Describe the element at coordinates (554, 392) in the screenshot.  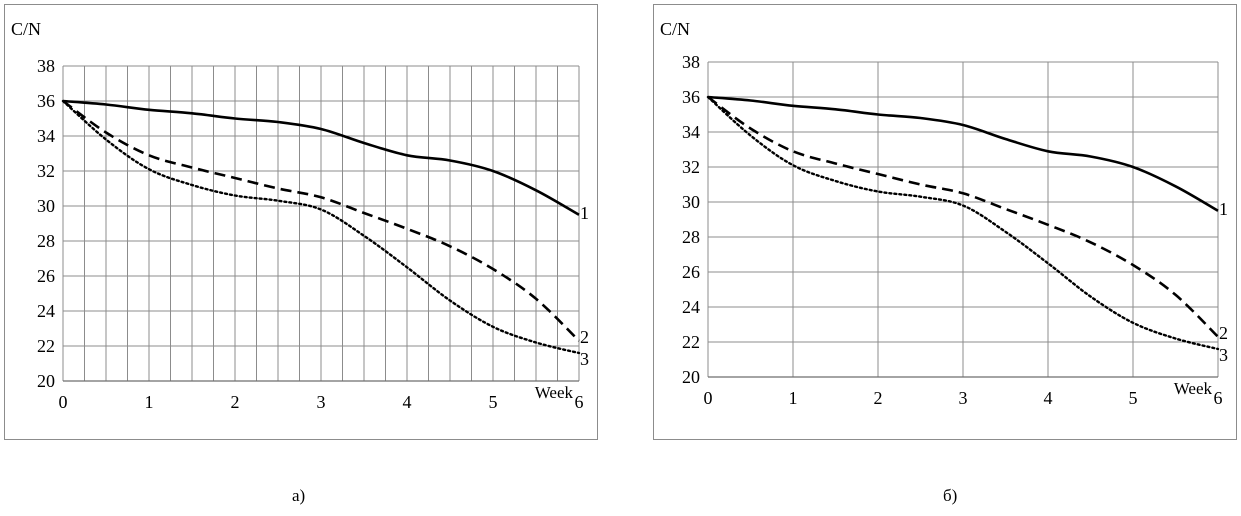
I see `chart-0-x-axis-label: Week` at that location.